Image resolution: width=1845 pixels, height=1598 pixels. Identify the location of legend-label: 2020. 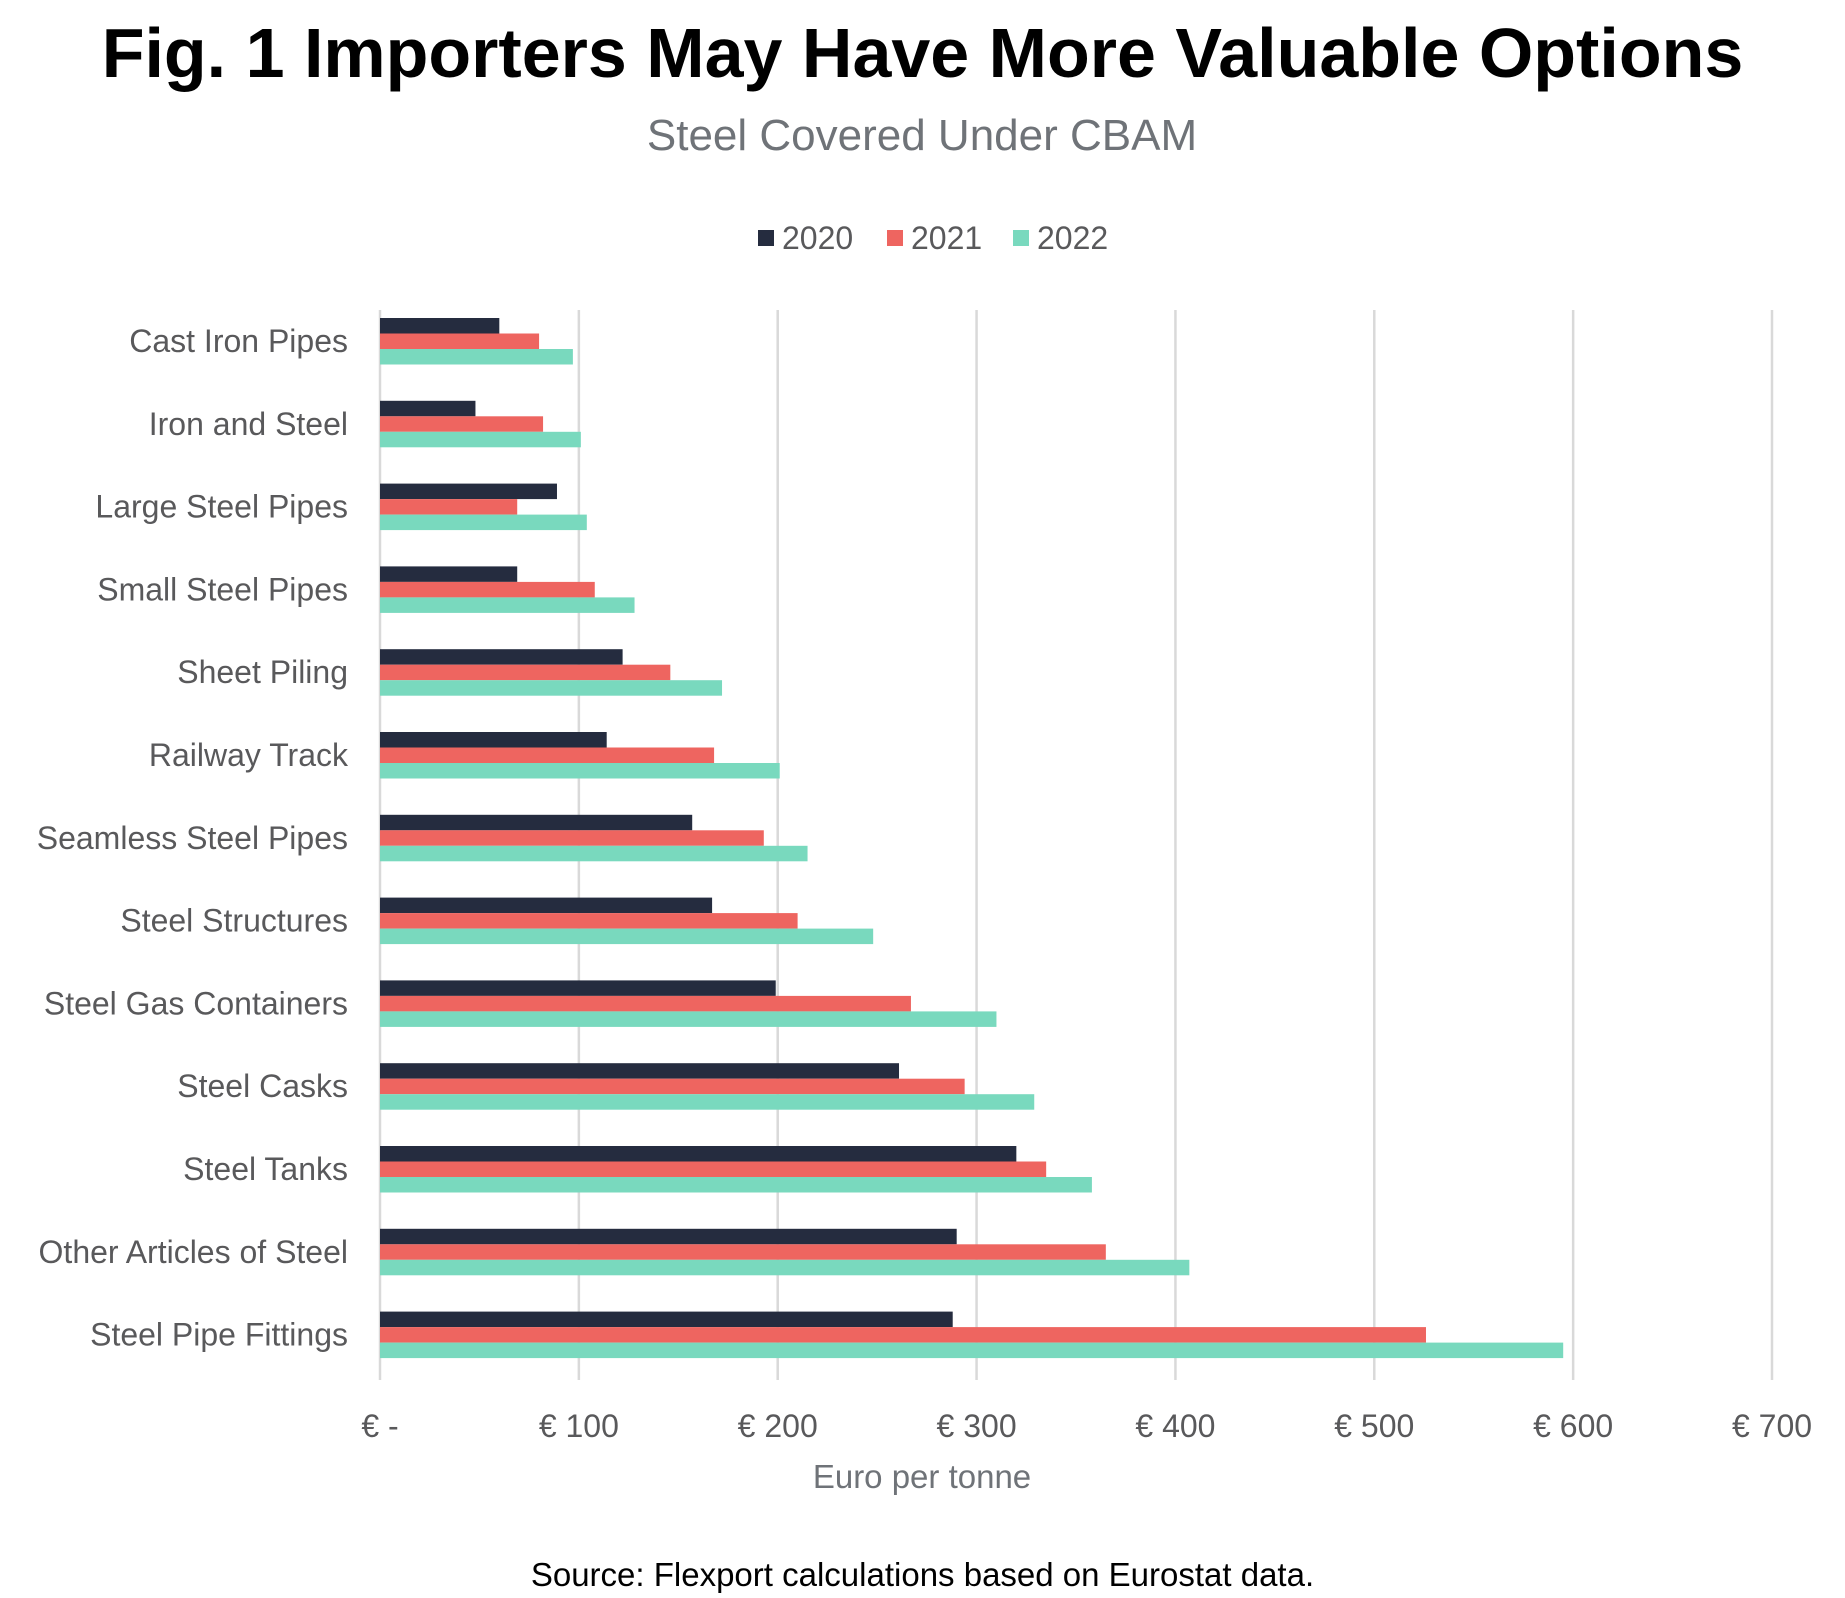
(817, 238).